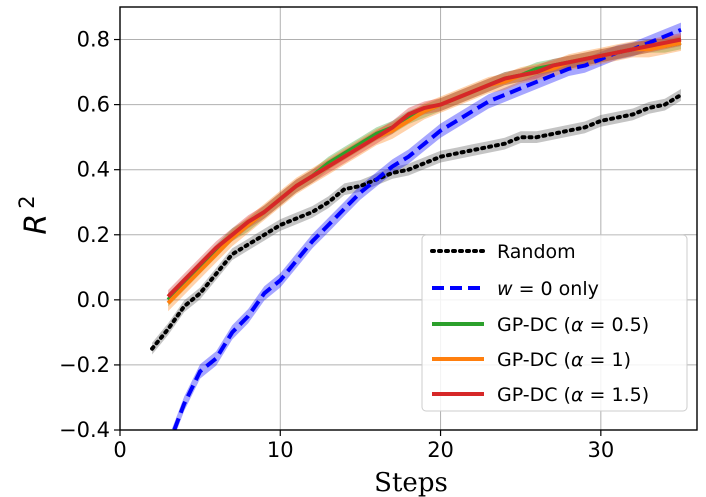 This screenshot has height=497, width=706. Describe the element at coordinates (93, 300) in the screenshot. I see `y-tick-label: 0.0` at that location.